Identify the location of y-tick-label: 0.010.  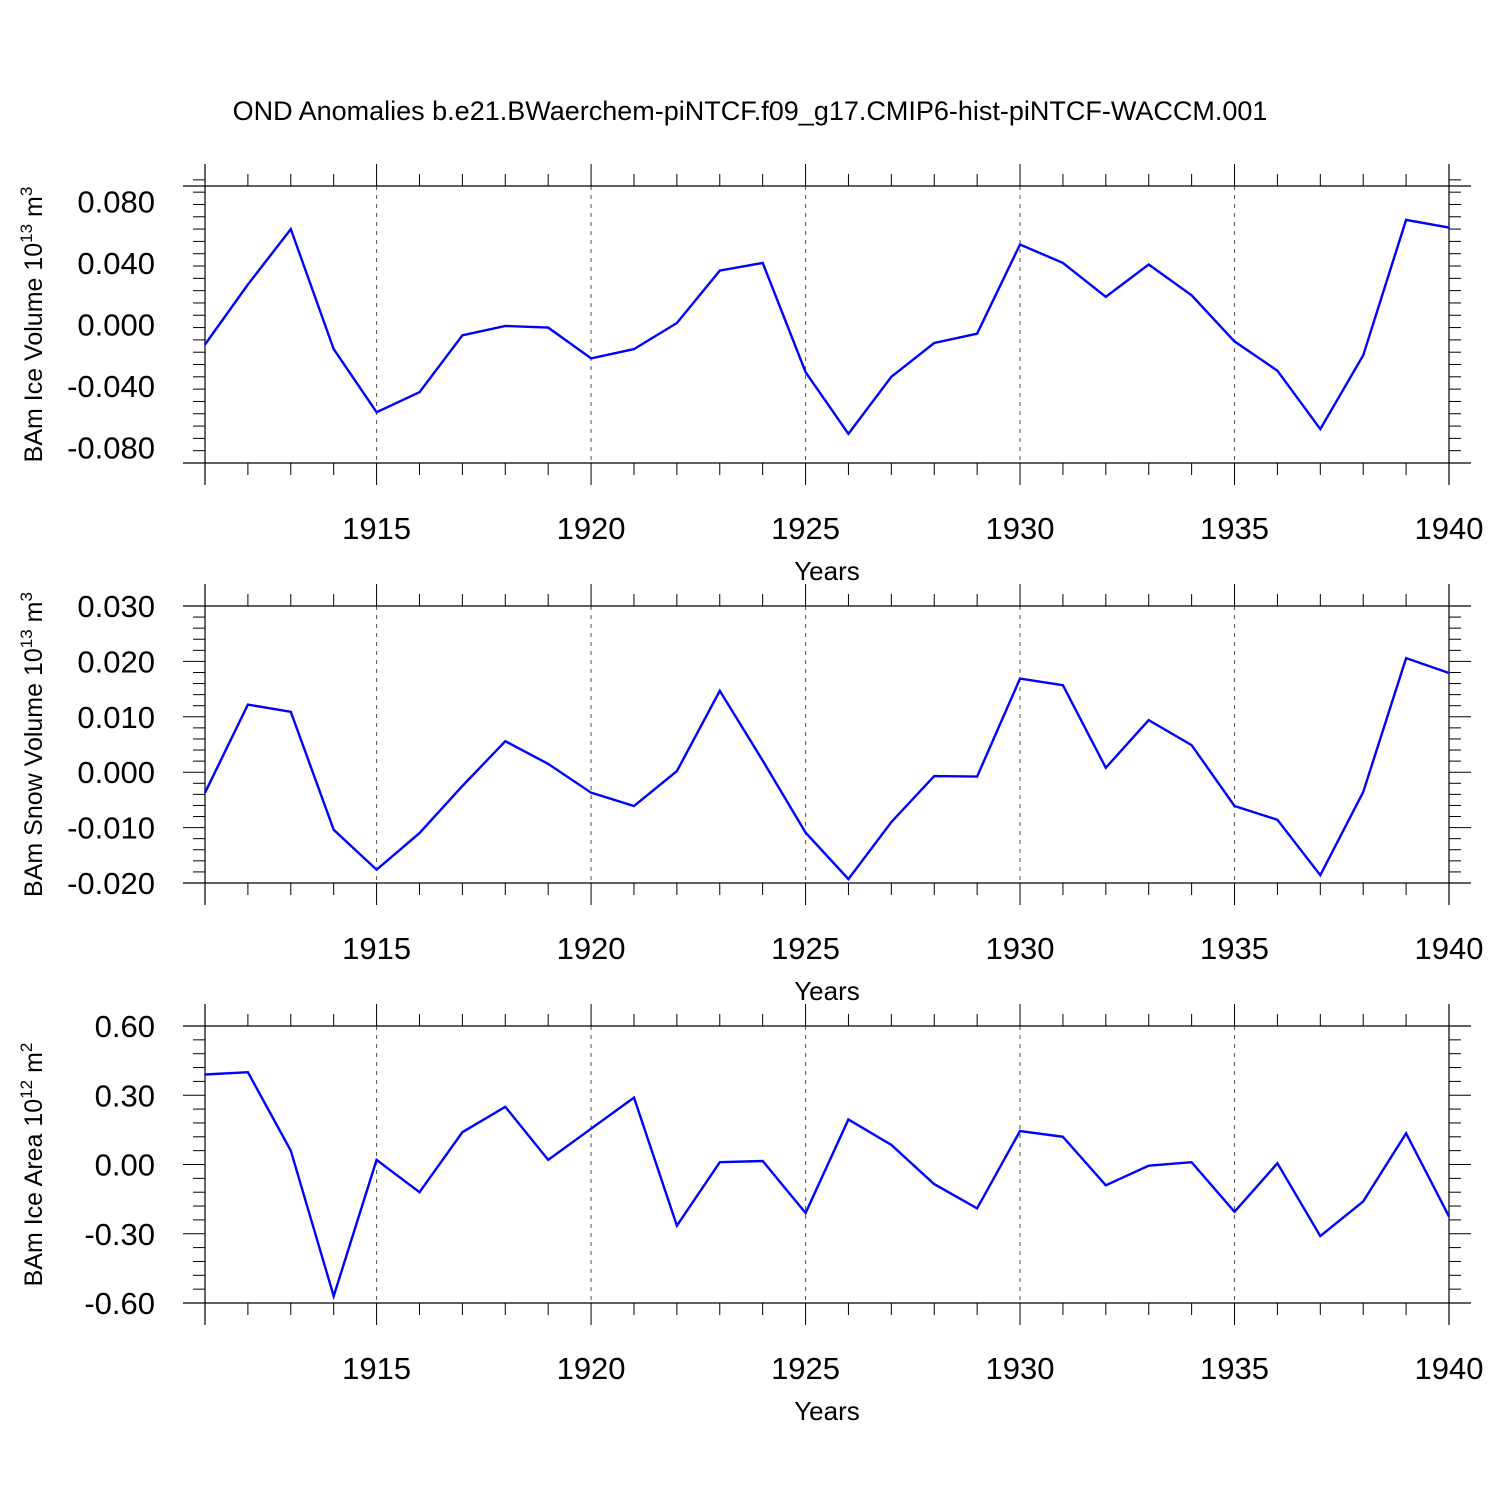
(116, 717).